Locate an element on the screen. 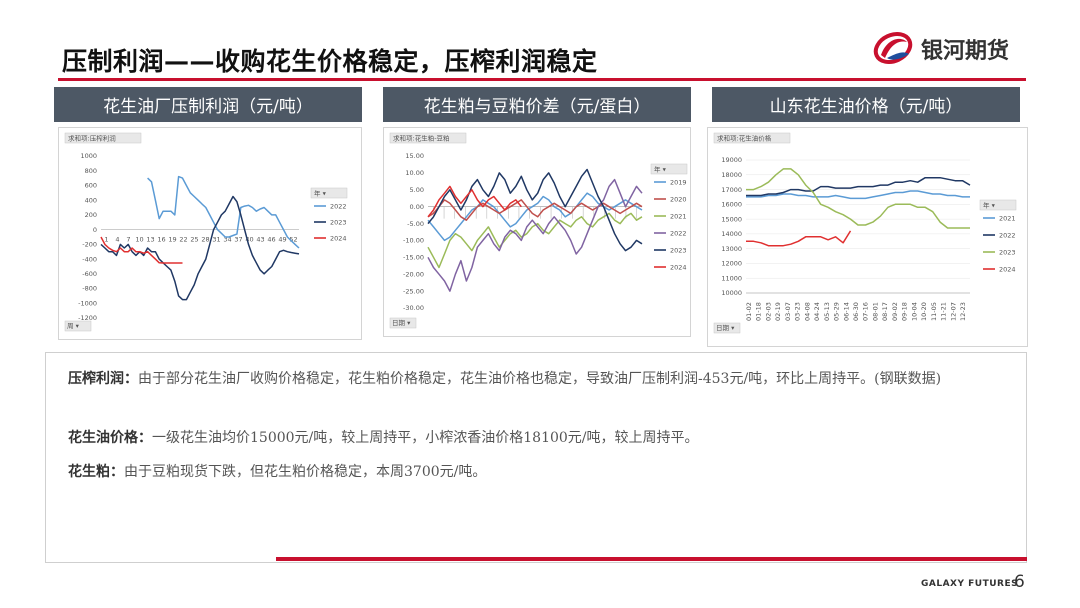 This screenshot has width=1080, height=608. x-tick-label: 04-24 is located at coordinates (817, 311).